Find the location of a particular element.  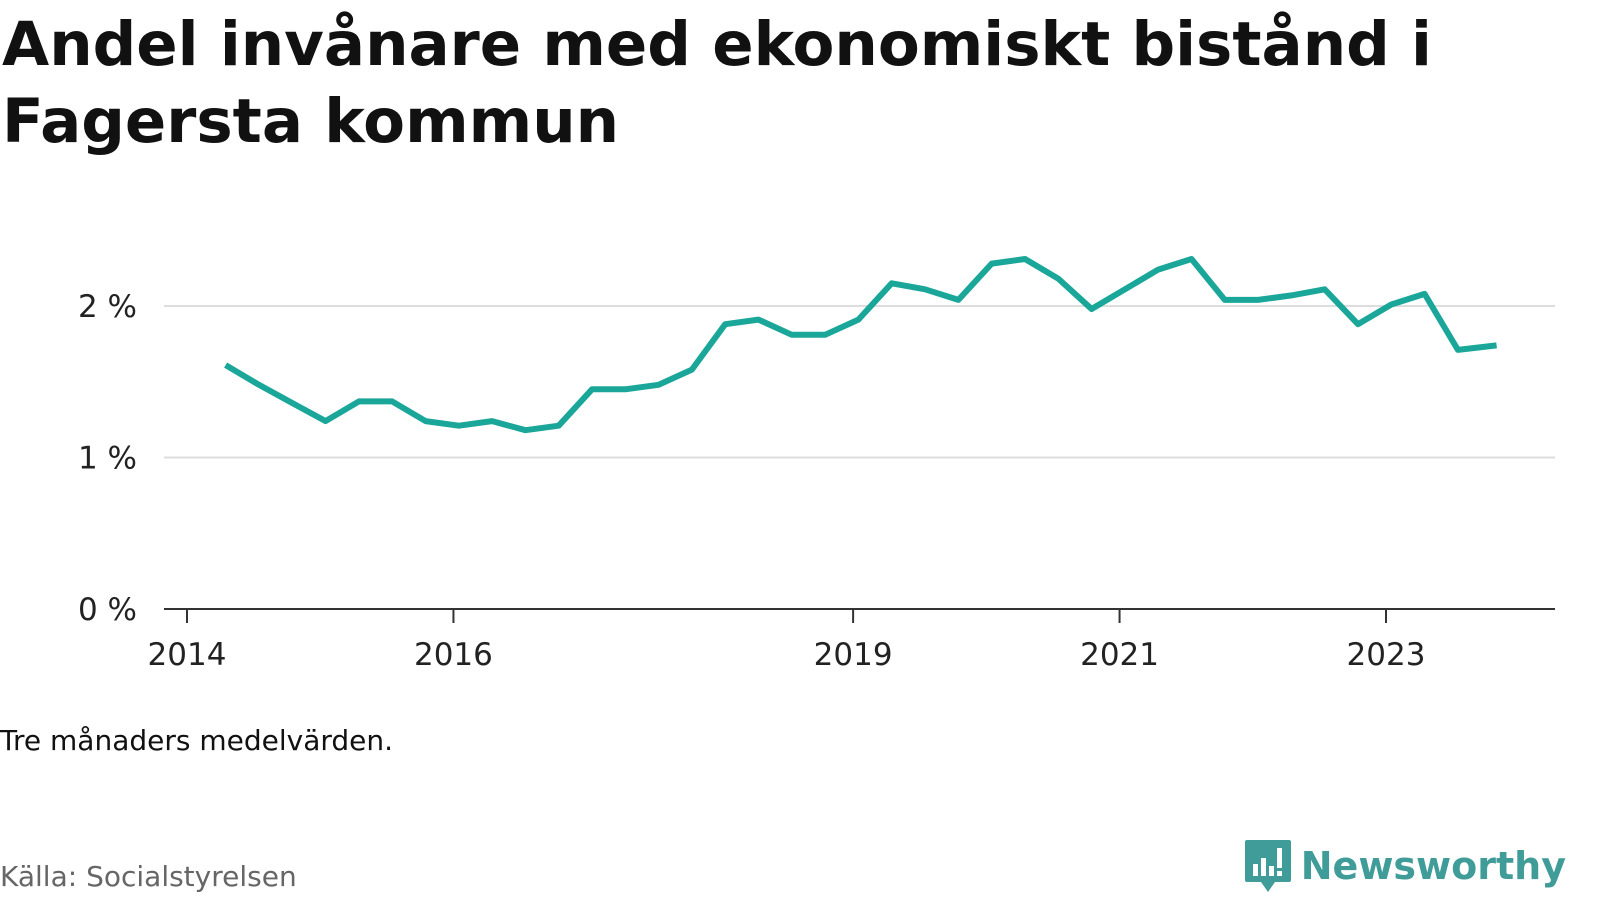

source-label: Källa: Socialstyrelsen is located at coordinates (148, 876).